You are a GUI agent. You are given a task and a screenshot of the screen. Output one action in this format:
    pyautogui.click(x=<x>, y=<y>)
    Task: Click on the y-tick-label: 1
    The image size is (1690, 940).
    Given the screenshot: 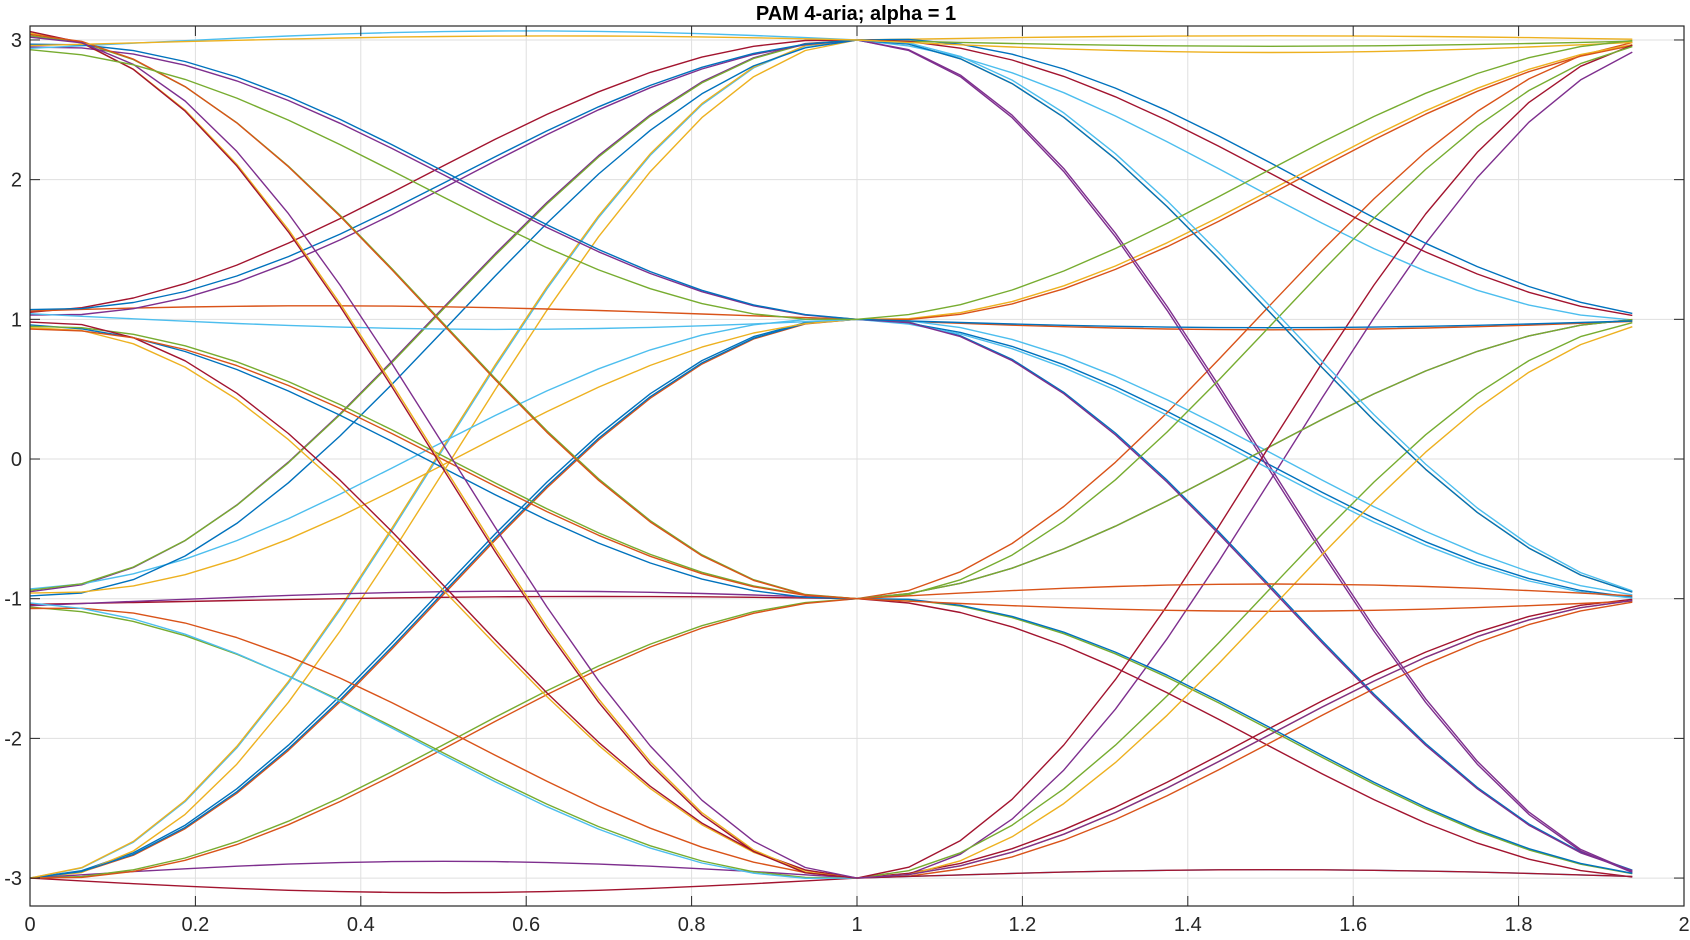 What is the action you would take?
    pyautogui.click(x=16, y=320)
    